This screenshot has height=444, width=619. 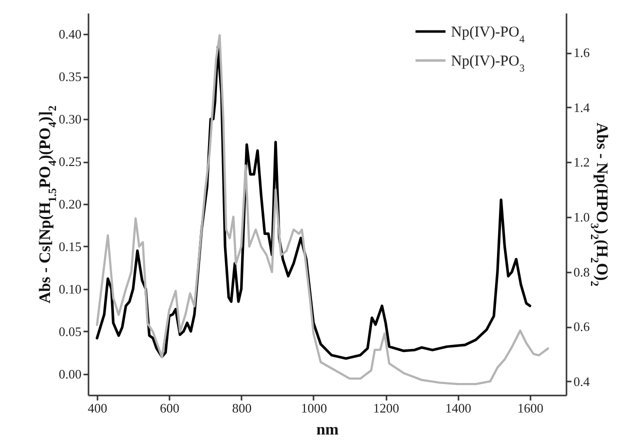 What do you see at coordinates (242, 408) in the screenshot?
I see `x-tick-label: 800` at bounding box center [242, 408].